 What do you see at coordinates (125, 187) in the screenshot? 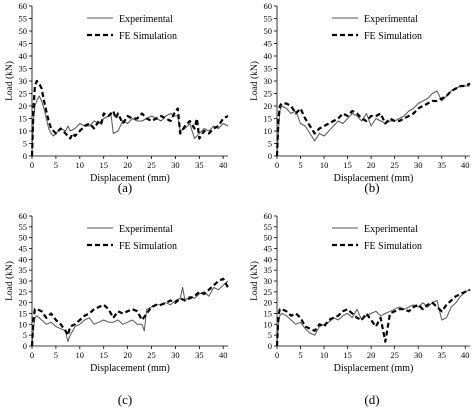
I see `panel-label: (a)` at bounding box center [125, 187].